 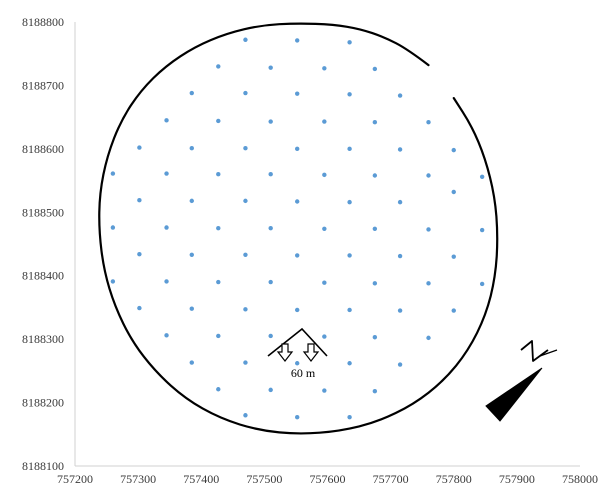 What do you see at coordinates (454, 479) in the screenshot?
I see `x-tick-label: 757800` at bounding box center [454, 479].